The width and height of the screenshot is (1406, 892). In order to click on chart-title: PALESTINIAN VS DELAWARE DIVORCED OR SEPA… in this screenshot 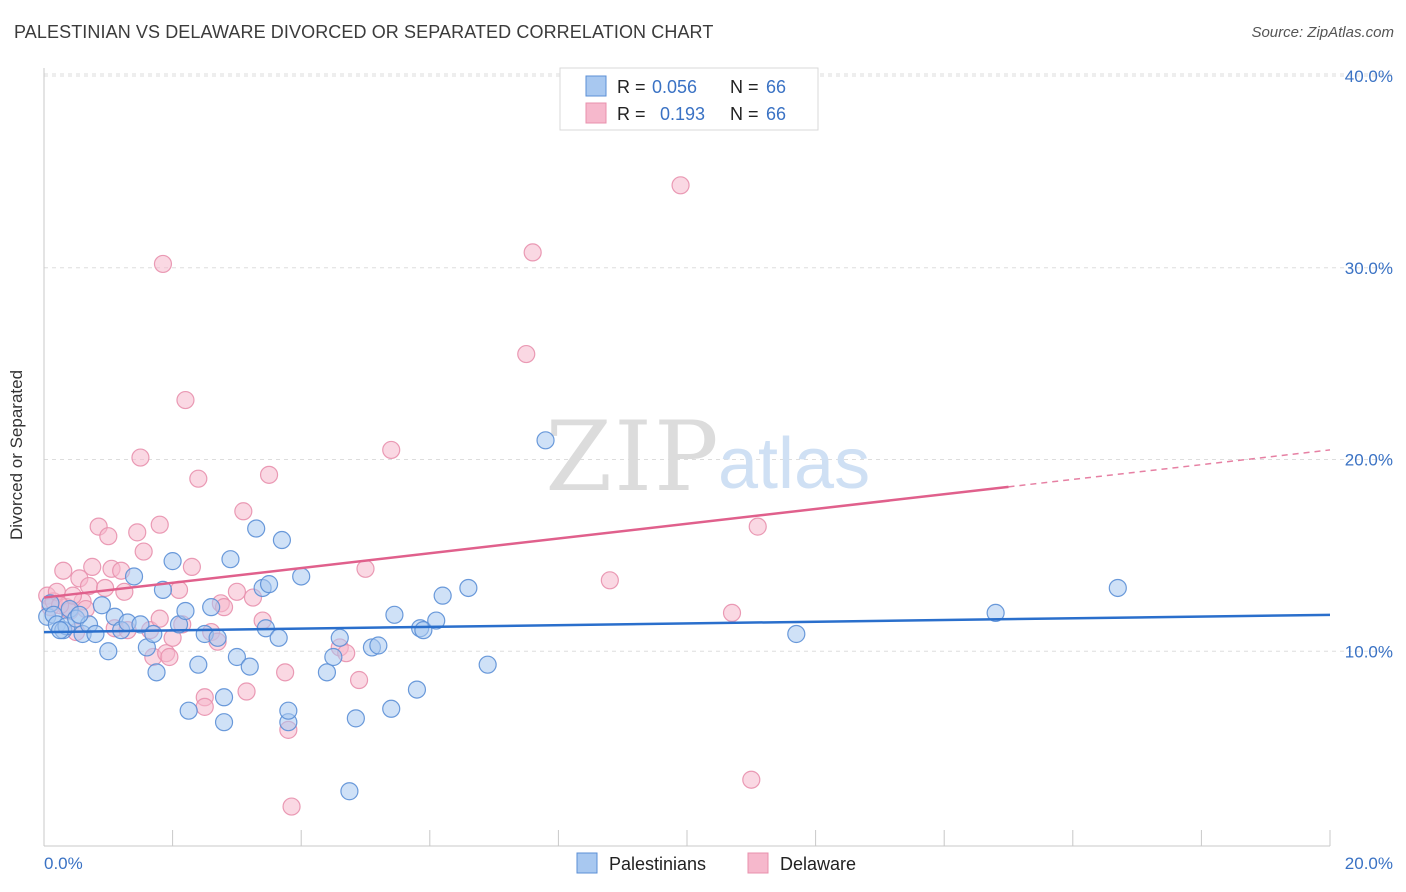, I will do `click(364, 32)`.